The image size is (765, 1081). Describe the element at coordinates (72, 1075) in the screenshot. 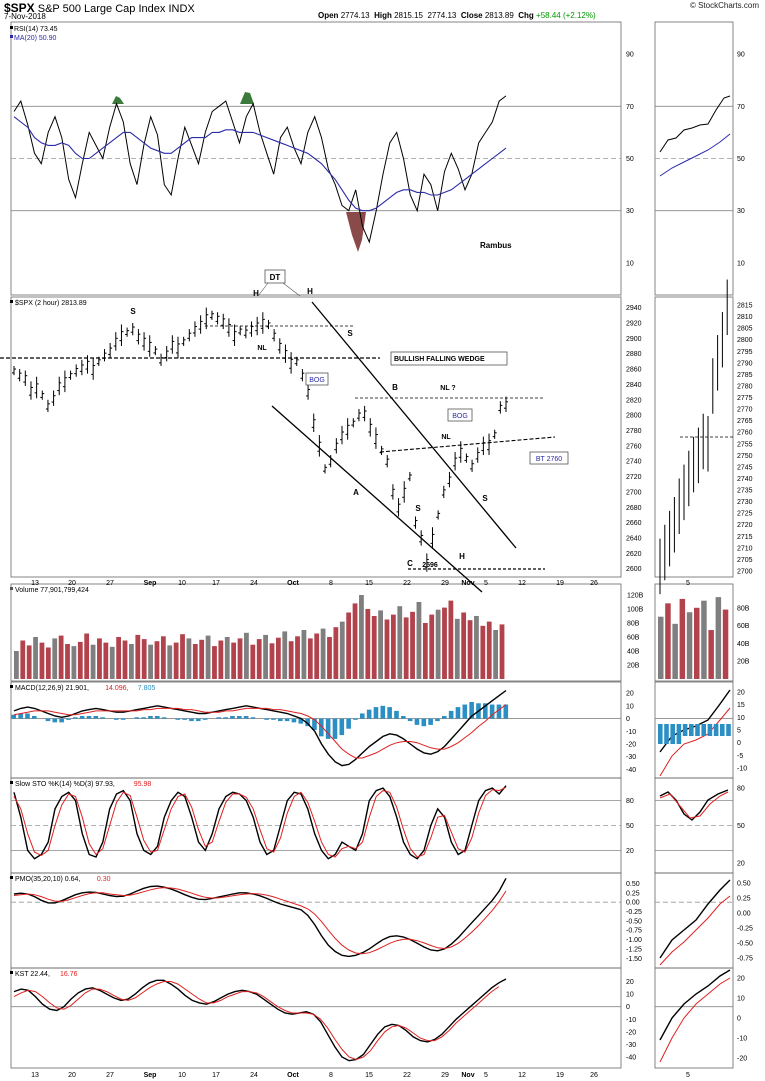

I see `bottom-xtick-1: 20` at that location.